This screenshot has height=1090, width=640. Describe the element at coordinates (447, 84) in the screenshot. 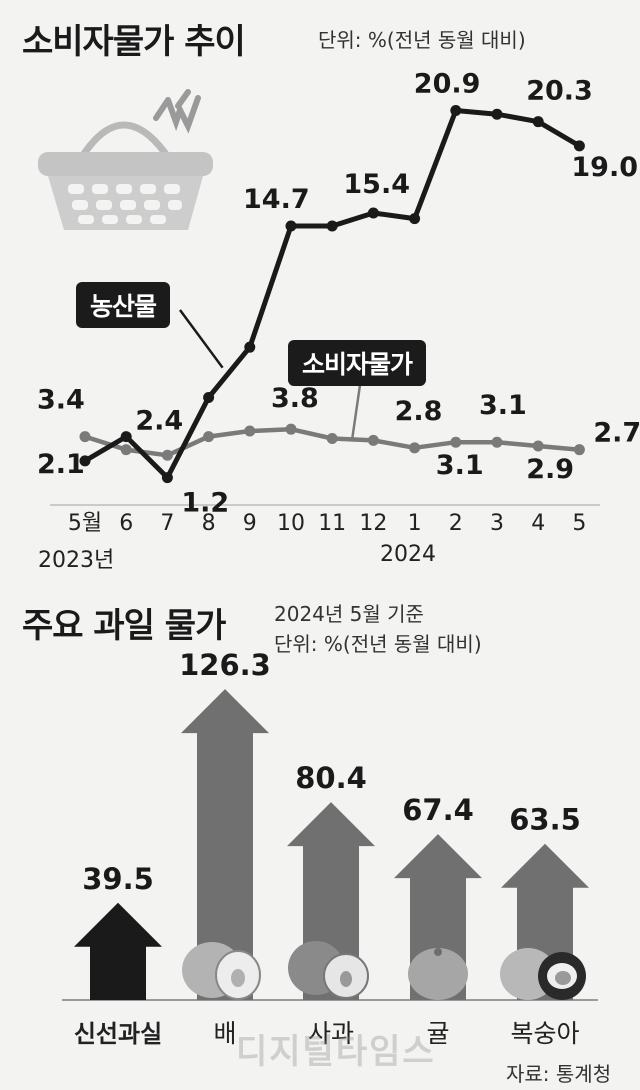

I see `data-label: 20.9` at that location.